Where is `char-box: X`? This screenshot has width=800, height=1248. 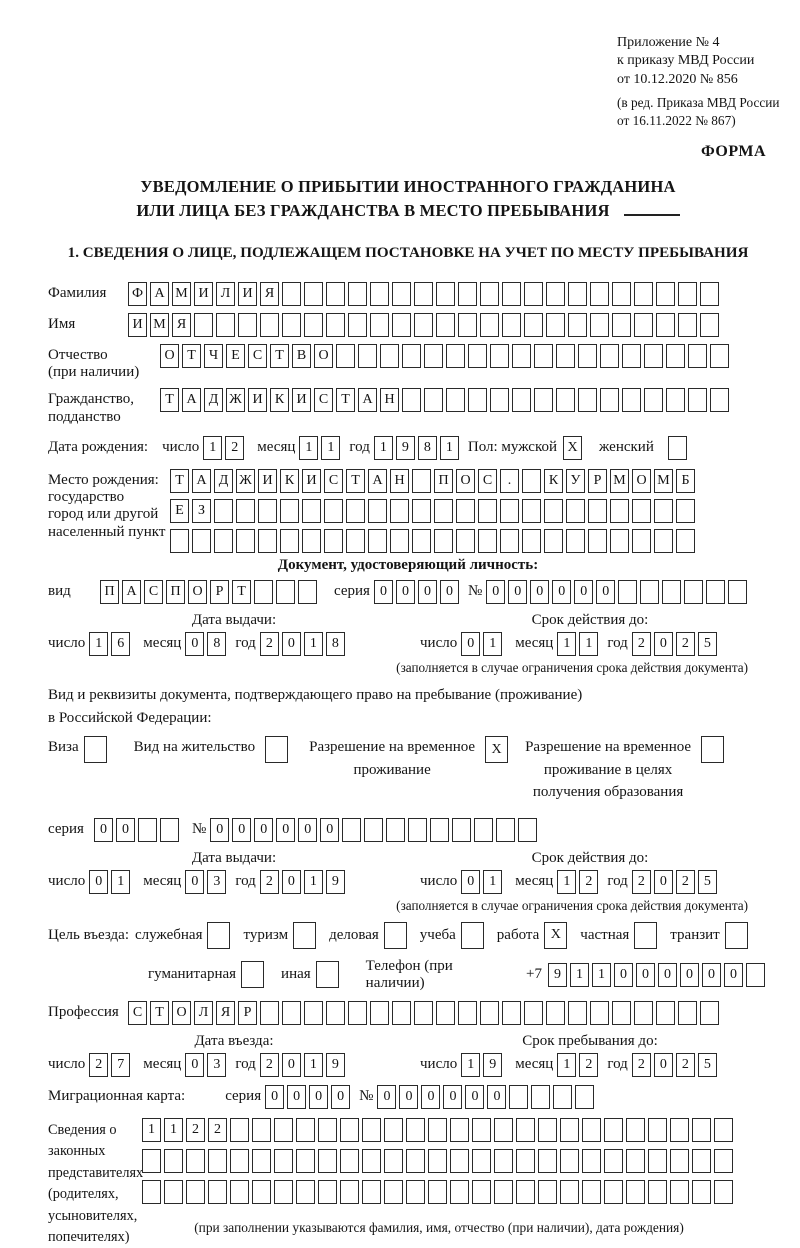
char-box: X is located at coordinates (497, 750).